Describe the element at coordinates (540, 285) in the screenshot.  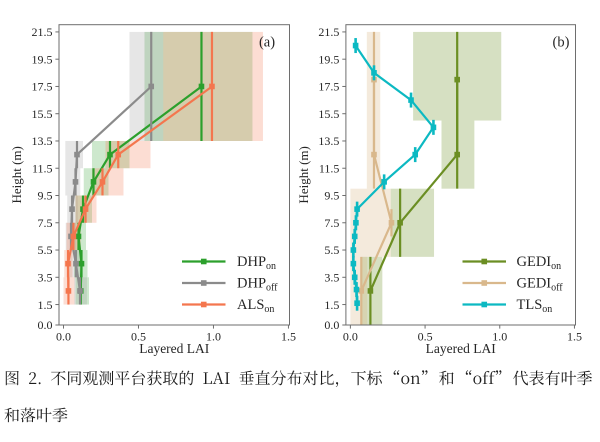
I see `legend-label-GEDIoff: GEDIoff` at that location.